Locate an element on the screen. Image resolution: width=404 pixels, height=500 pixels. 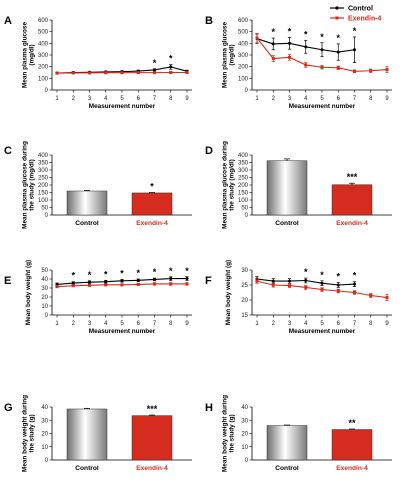
y-axis-label: Mean body weight during is located at coordinates (24, 433).